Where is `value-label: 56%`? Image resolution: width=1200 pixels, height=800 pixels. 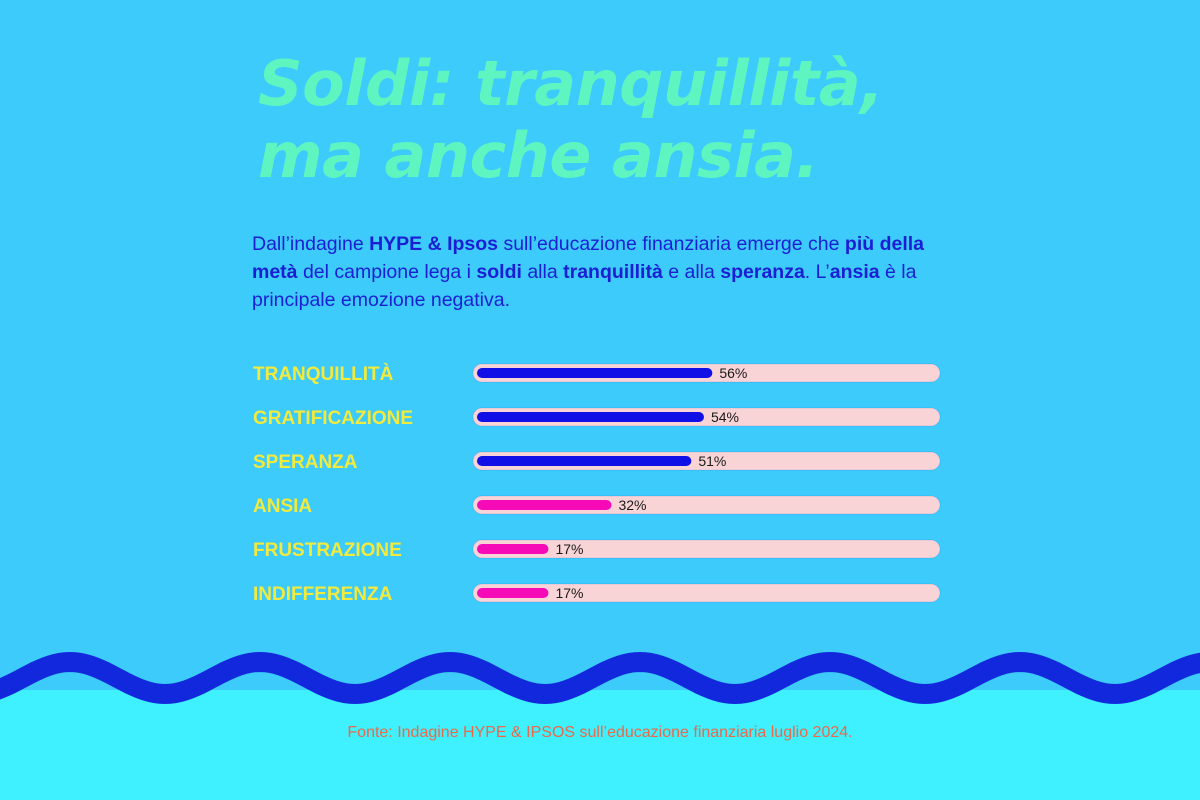
value-label: 56% is located at coordinates (733, 373).